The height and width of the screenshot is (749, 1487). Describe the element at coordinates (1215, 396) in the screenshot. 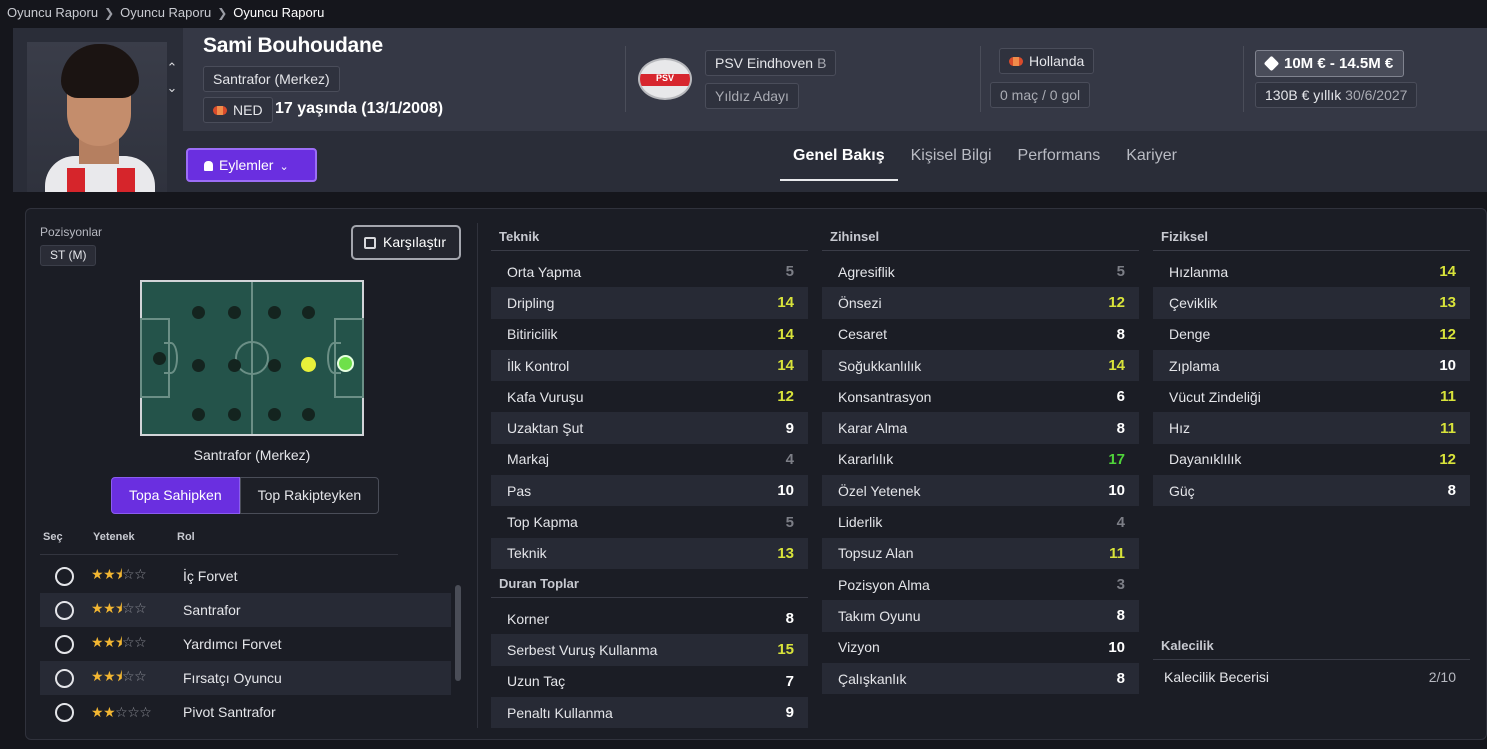

I see `attribute-label: Vücut Zindeliği` at that location.